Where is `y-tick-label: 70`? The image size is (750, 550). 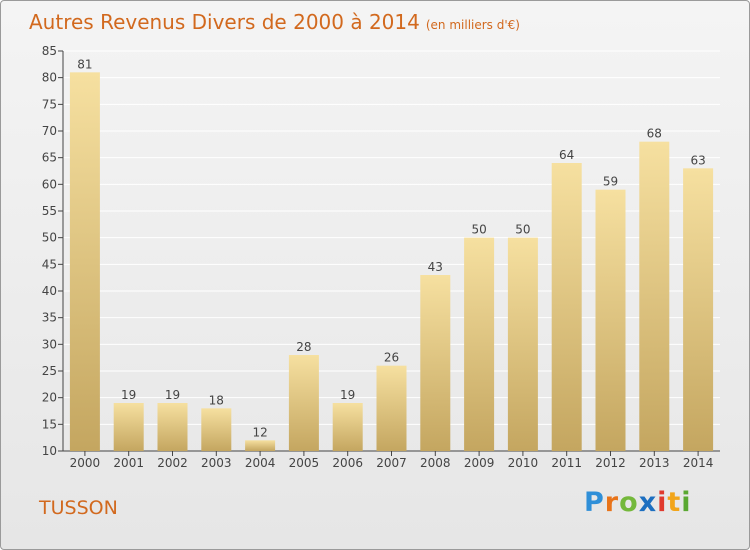
y-tick-label: 70 is located at coordinates (49, 131).